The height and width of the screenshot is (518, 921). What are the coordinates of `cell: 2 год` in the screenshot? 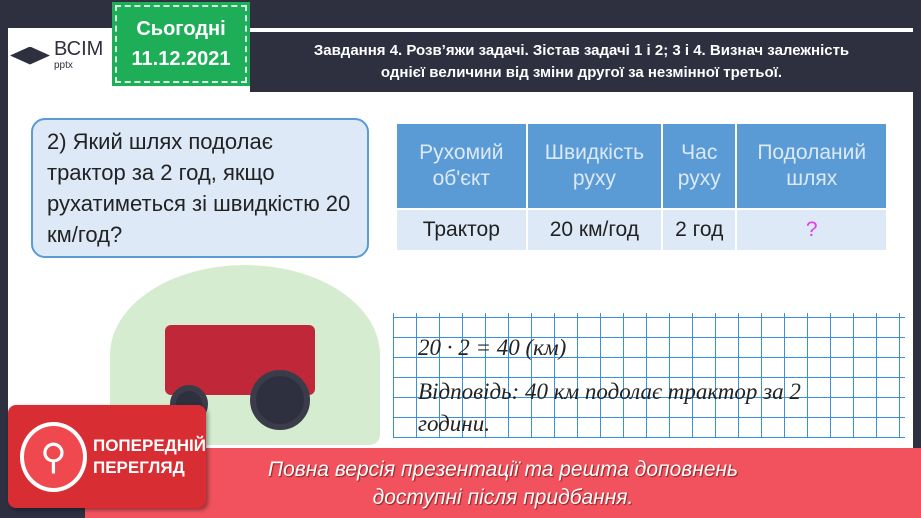 It's located at (699, 230).